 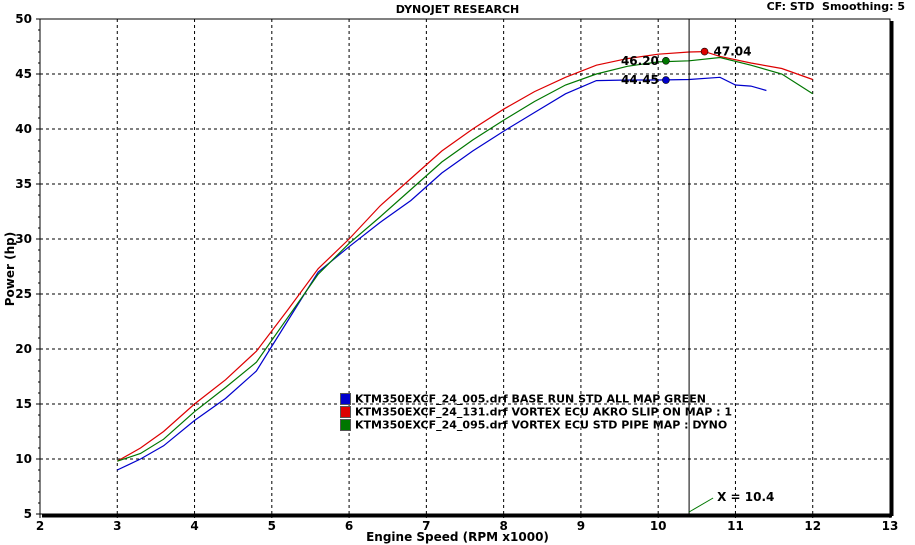 What do you see at coordinates (701, 505) in the screenshot?
I see `cursor-pointer` at bounding box center [701, 505].